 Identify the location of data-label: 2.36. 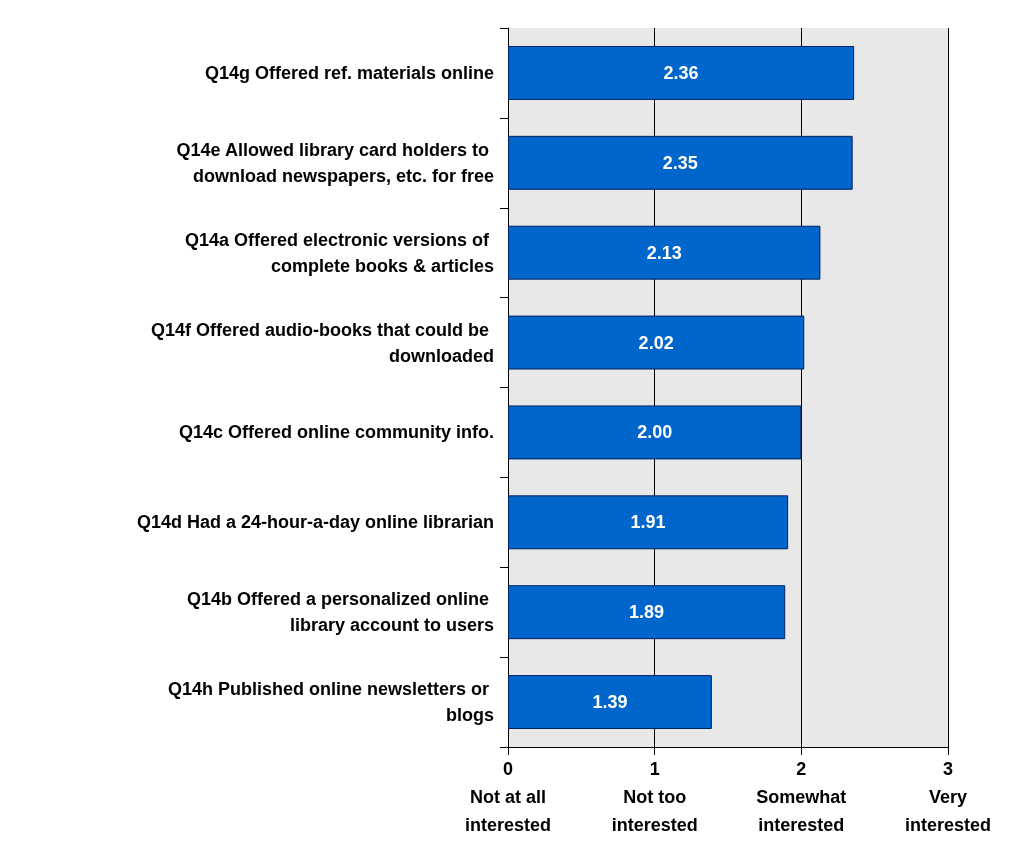
(681, 72).